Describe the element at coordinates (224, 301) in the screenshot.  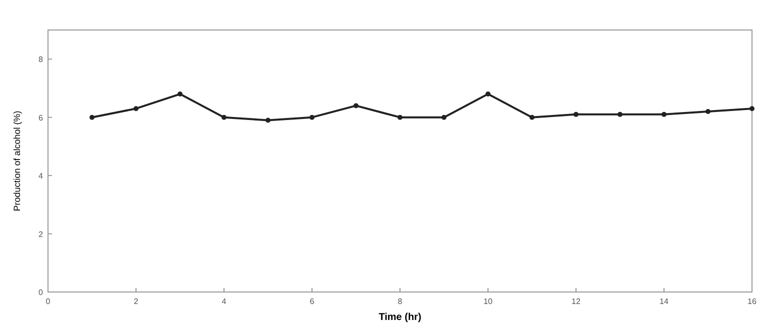
I see `x-tick-label: 4` at that location.